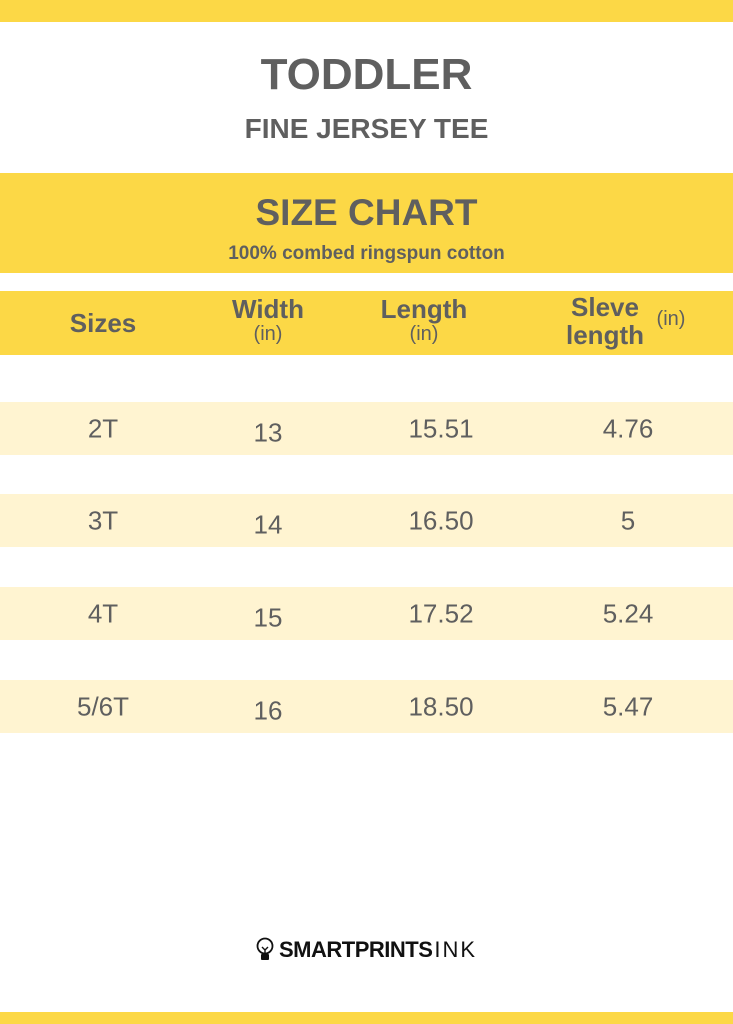  Describe the element at coordinates (366, 613) in the screenshot. I see `table-row: 4T 15 17.52 5.24` at that location.